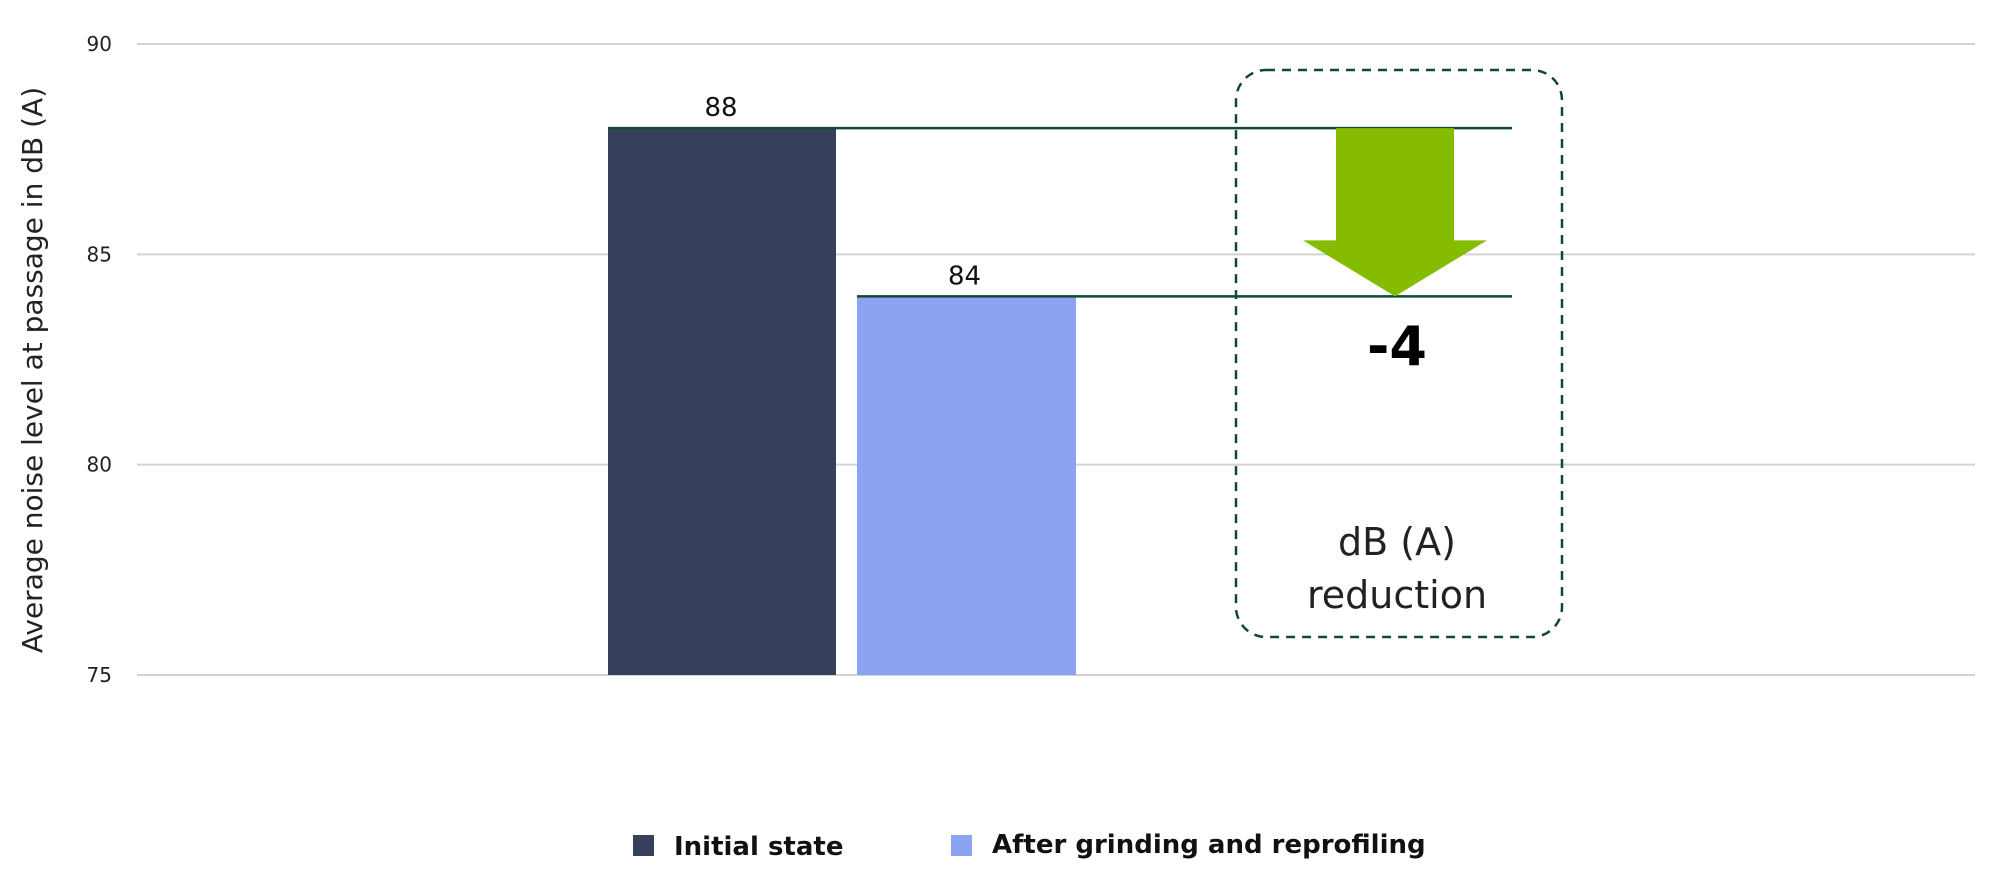  What do you see at coordinates (99, 359) in the screenshot?
I see `y-axis-ticks: 75 80 85 90` at bounding box center [99, 359].